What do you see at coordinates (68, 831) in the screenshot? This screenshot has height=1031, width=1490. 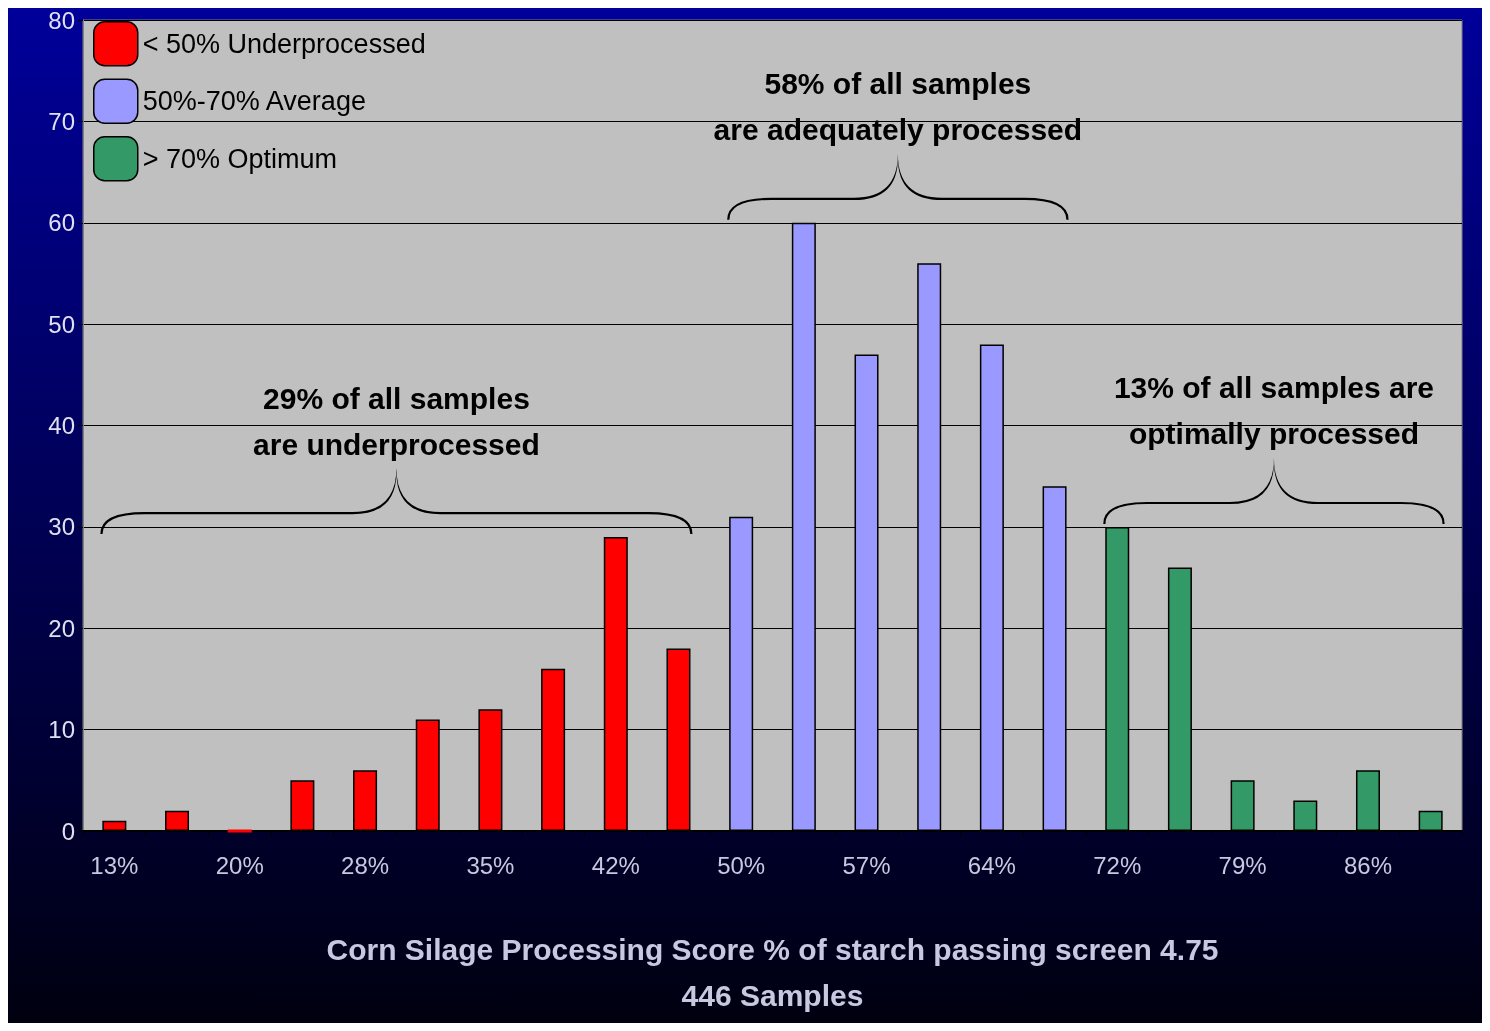 I see `y-tick-label: 0` at bounding box center [68, 831].